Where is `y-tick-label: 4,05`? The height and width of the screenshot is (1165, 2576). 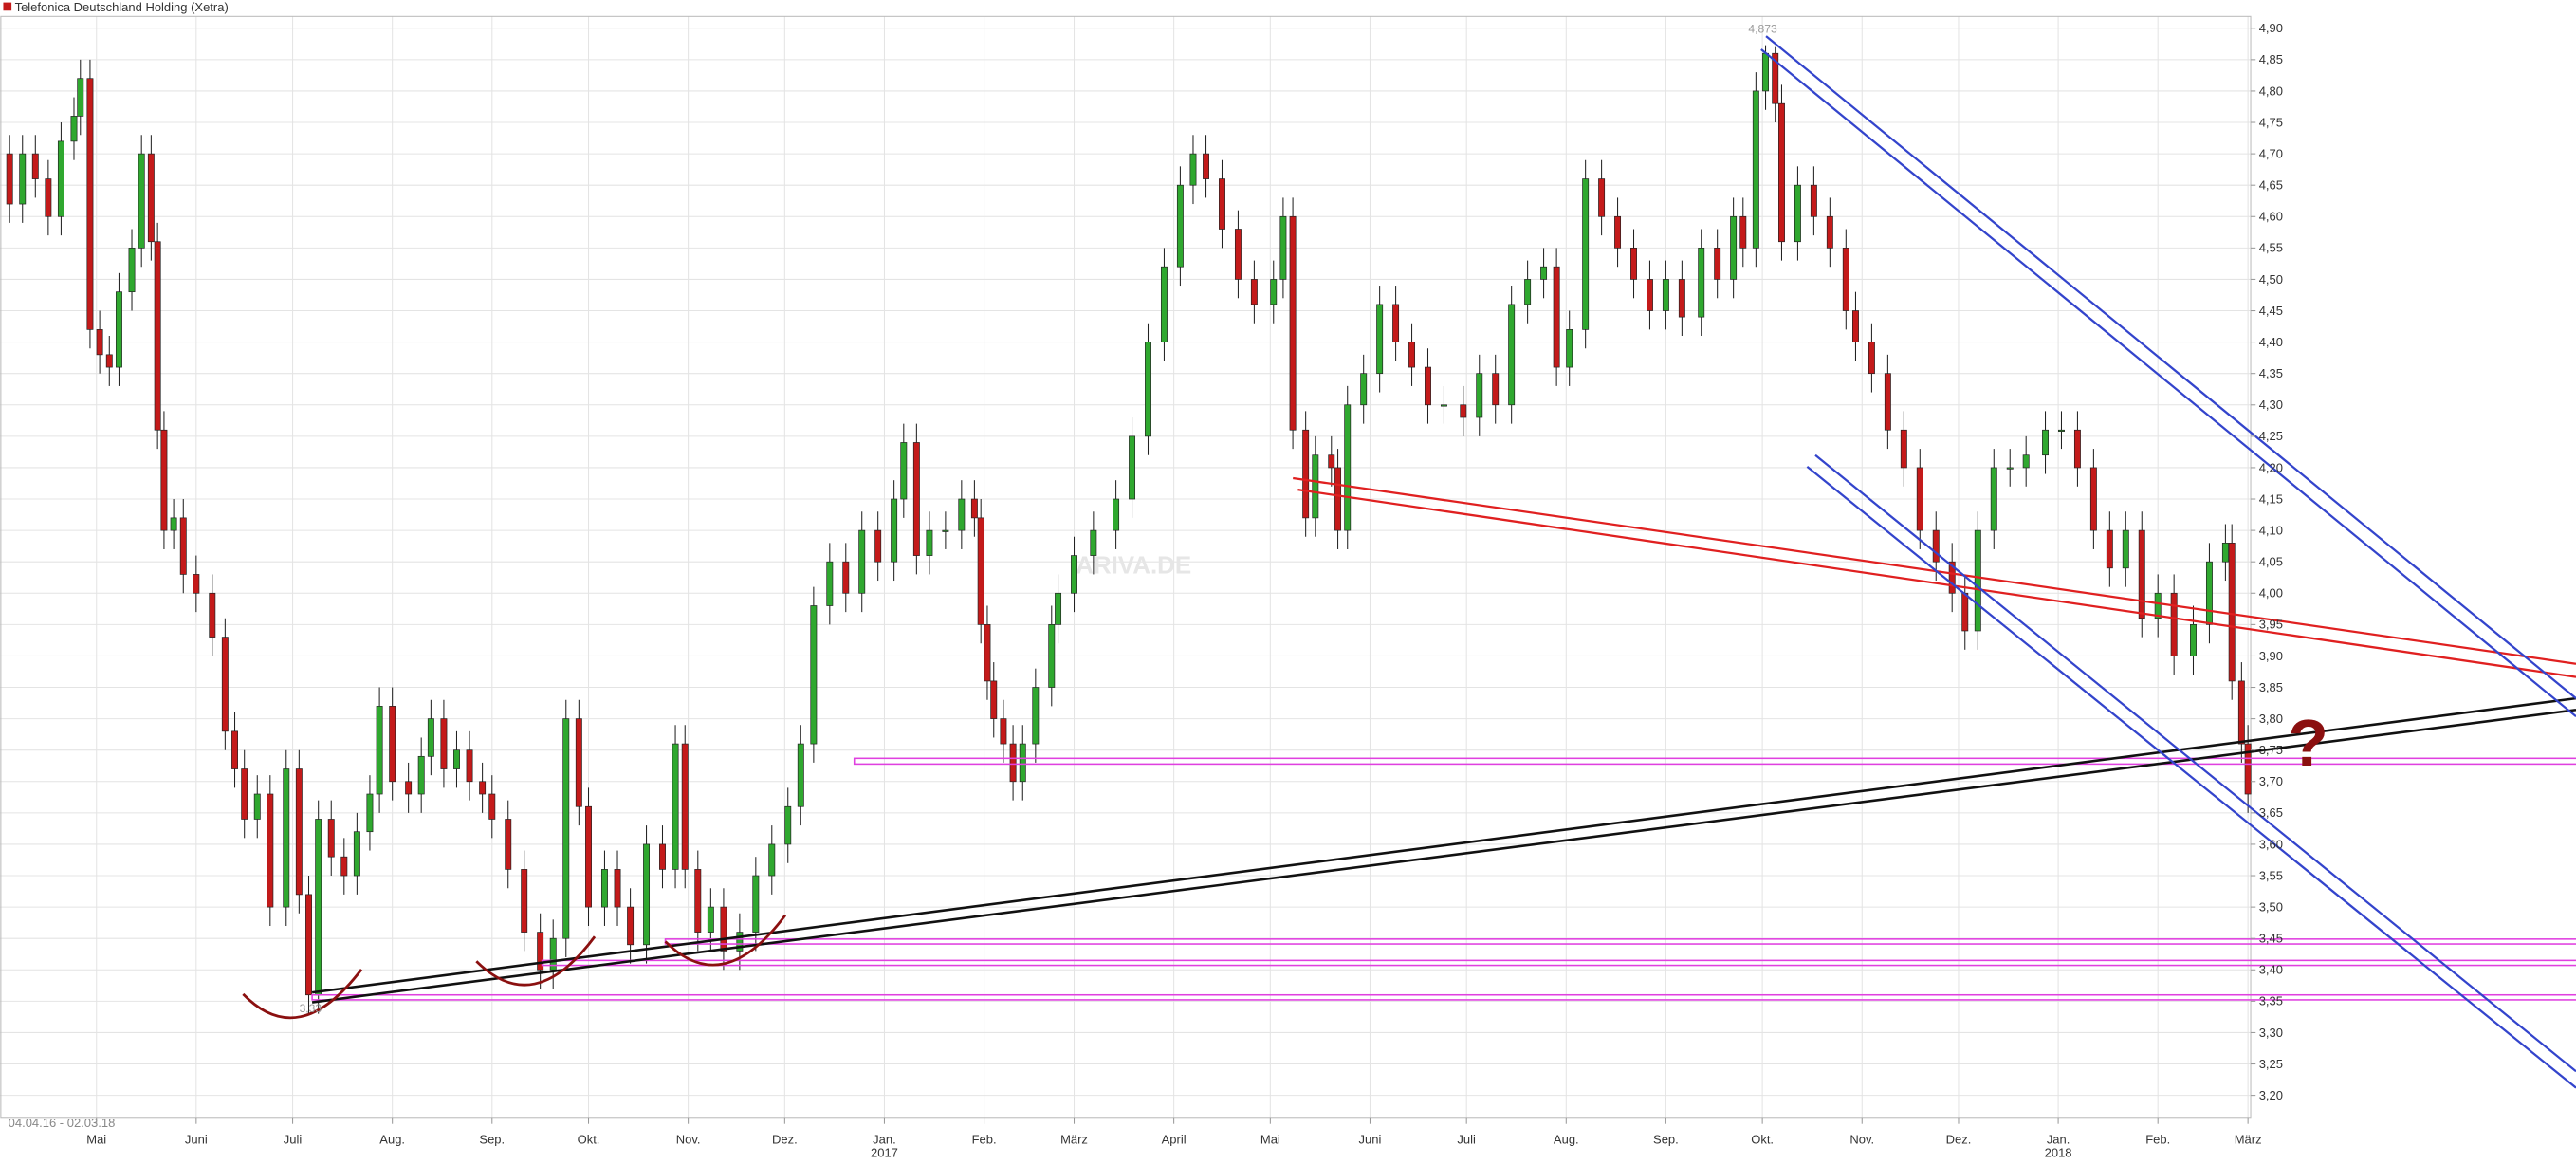 y-tick-label: 4,05 is located at coordinates (2271, 562).